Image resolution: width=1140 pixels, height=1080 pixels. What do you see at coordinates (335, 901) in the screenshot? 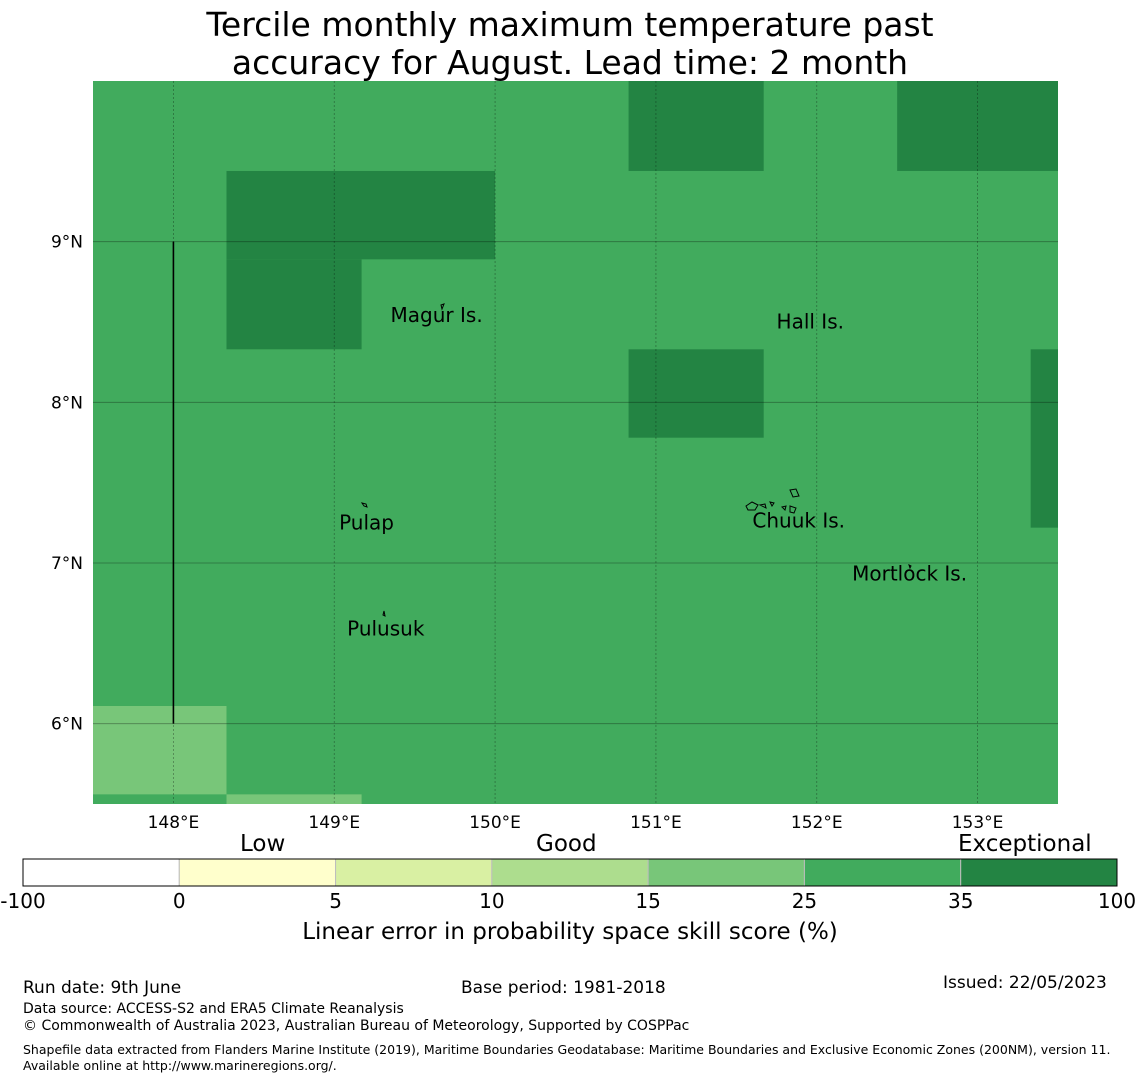
I see `colorbar-tick-2: 5` at bounding box center [335, 901].